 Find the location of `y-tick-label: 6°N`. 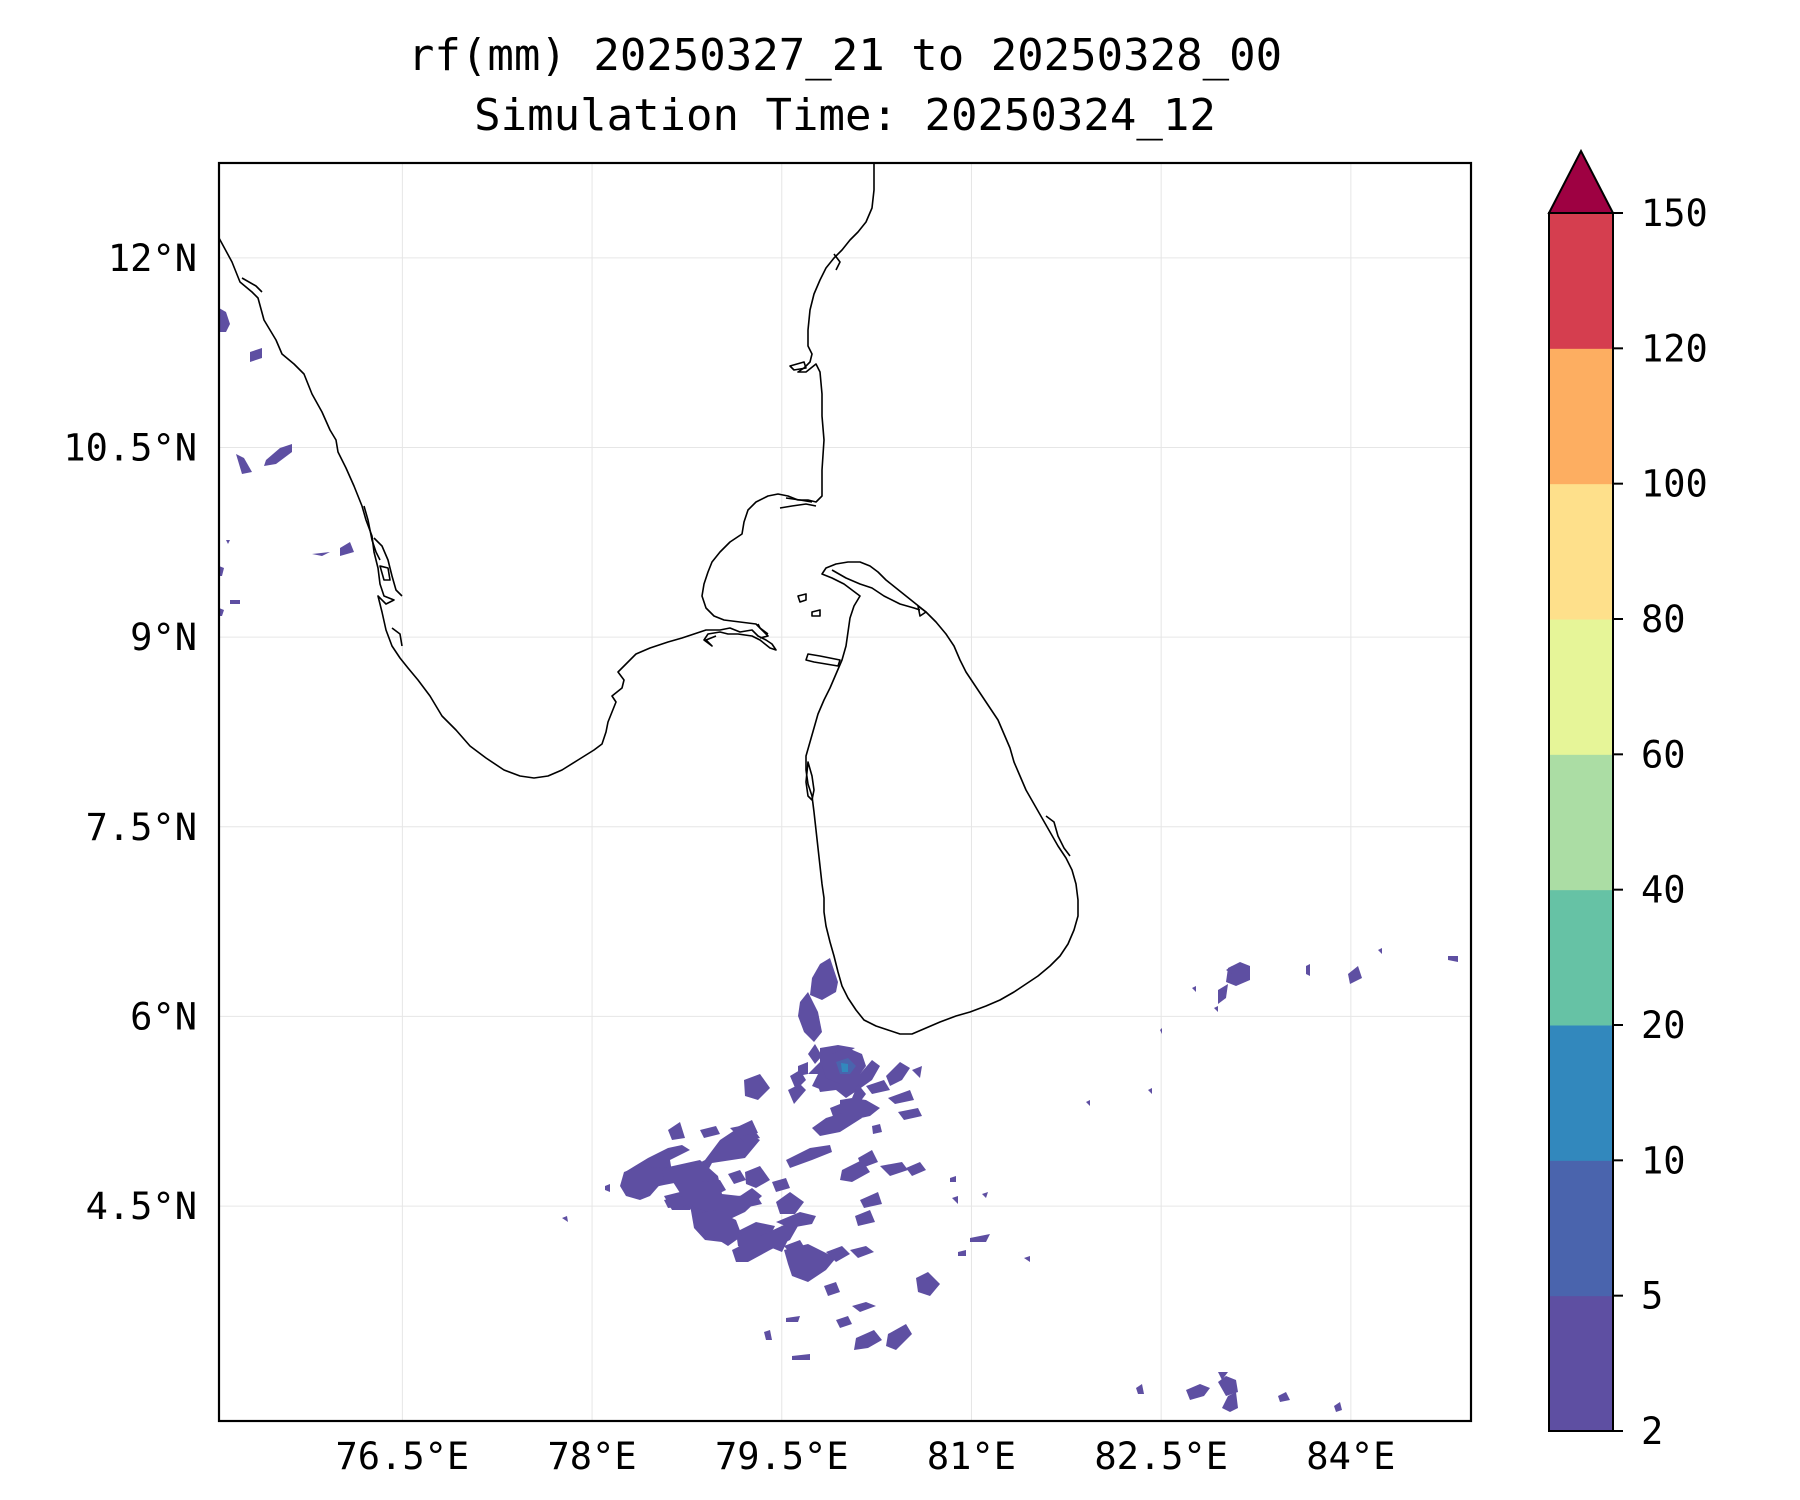

y-tick-label: 6°N is located at coordinates (163, 1016).